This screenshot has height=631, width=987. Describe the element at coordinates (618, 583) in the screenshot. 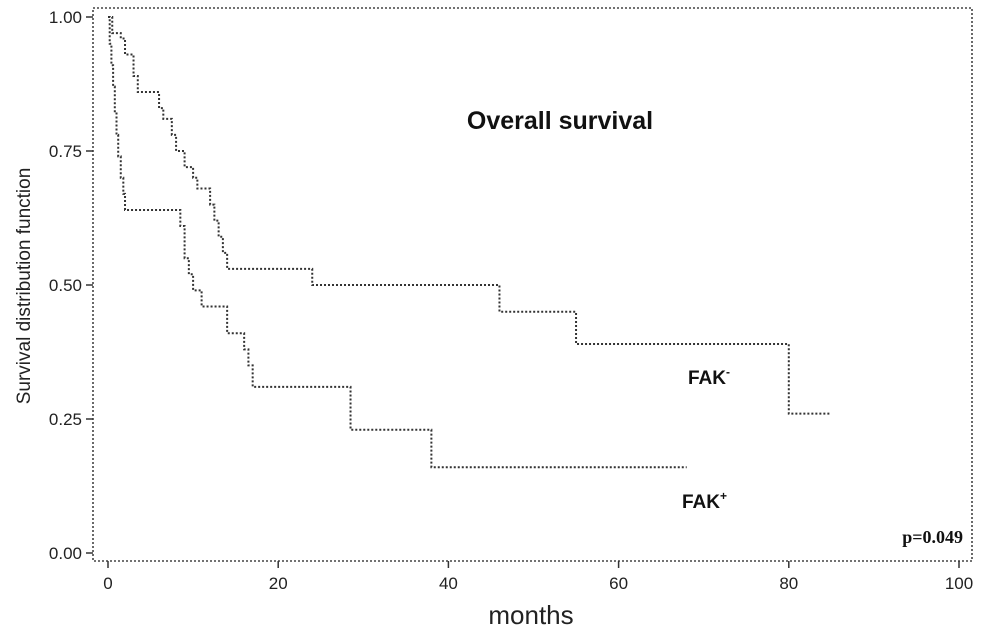

I see `x-tick-label: 60` at that location.